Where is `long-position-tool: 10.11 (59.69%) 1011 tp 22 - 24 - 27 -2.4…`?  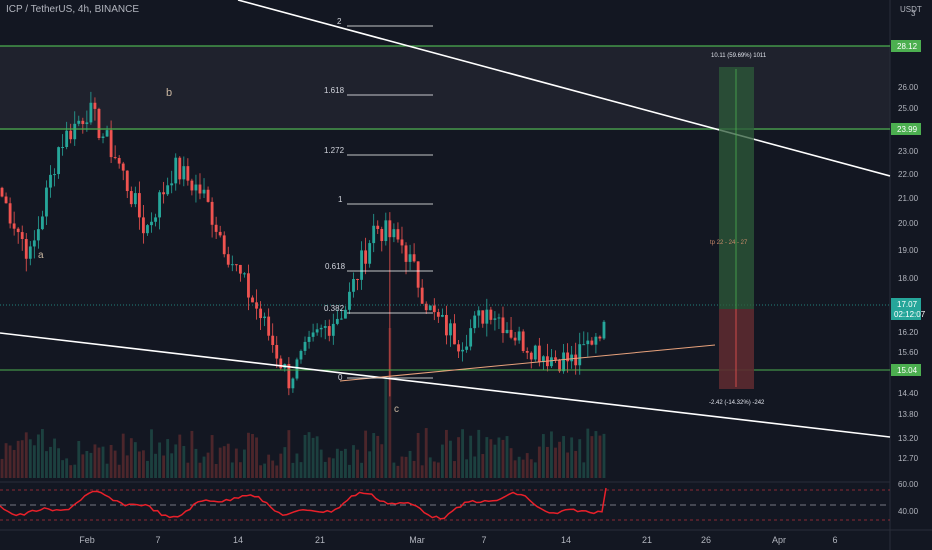
long-position-tool: 10.11 (59.69%) 1011 tp 22 - 24 - 27 -2.4… is located at coordinates (738, 229).